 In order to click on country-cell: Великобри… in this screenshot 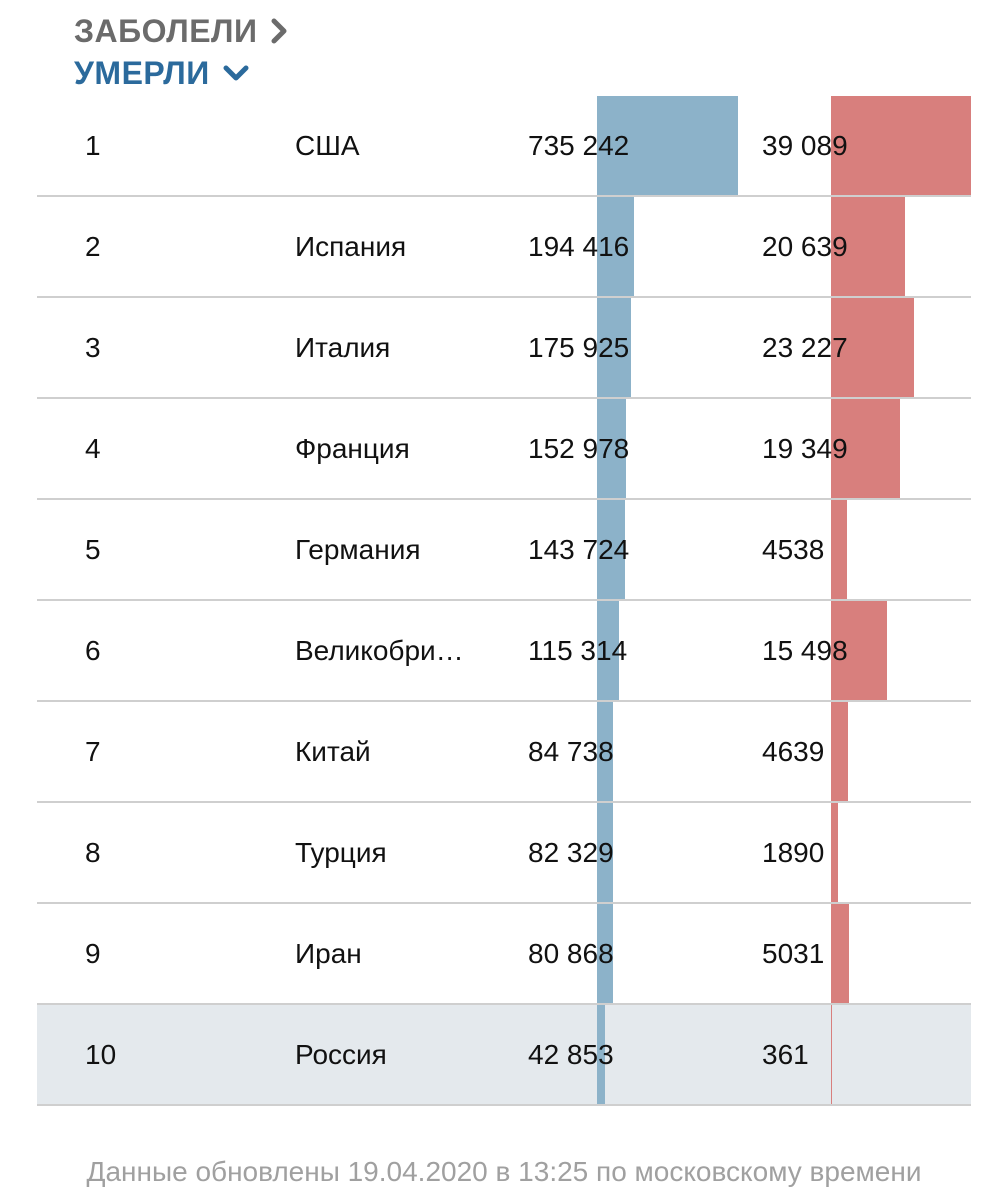, I will do `click(379, 650)`.